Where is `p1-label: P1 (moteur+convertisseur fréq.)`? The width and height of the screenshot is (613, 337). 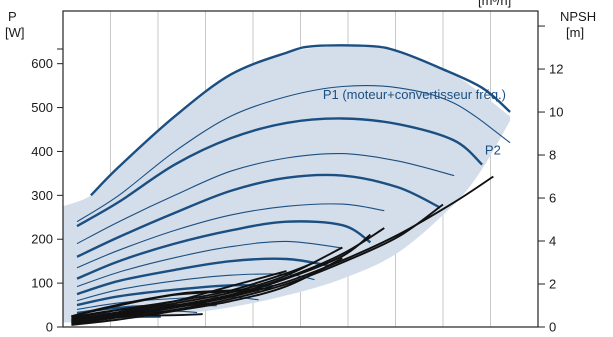 p1-label: P1 (moteur+convertisseur fréq.) is located at coordinates (414, 94).